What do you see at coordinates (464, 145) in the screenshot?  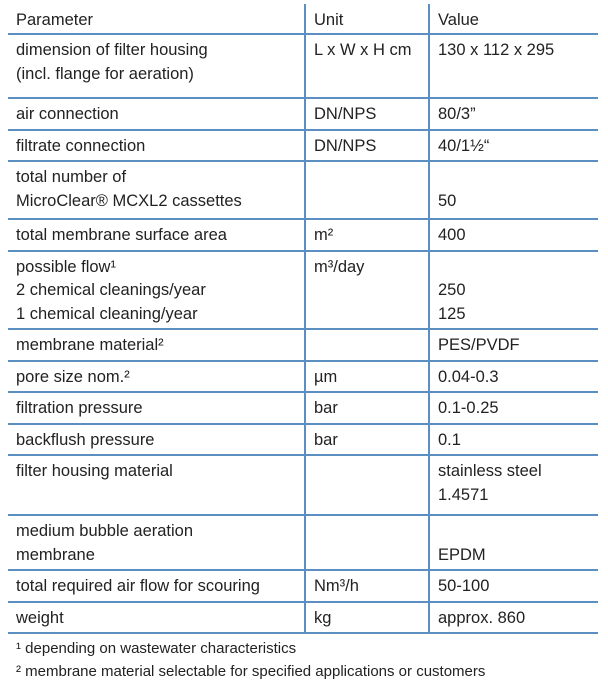 I see `value-cell-line: 40/1½“` at bounding box center [464, 145].